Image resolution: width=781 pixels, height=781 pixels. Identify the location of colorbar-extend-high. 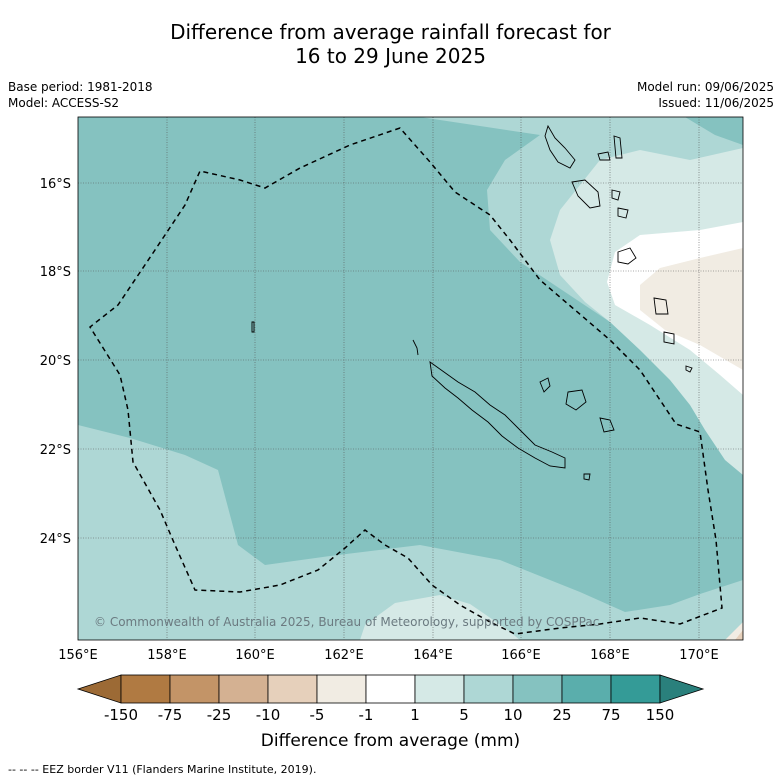
(682, 689).